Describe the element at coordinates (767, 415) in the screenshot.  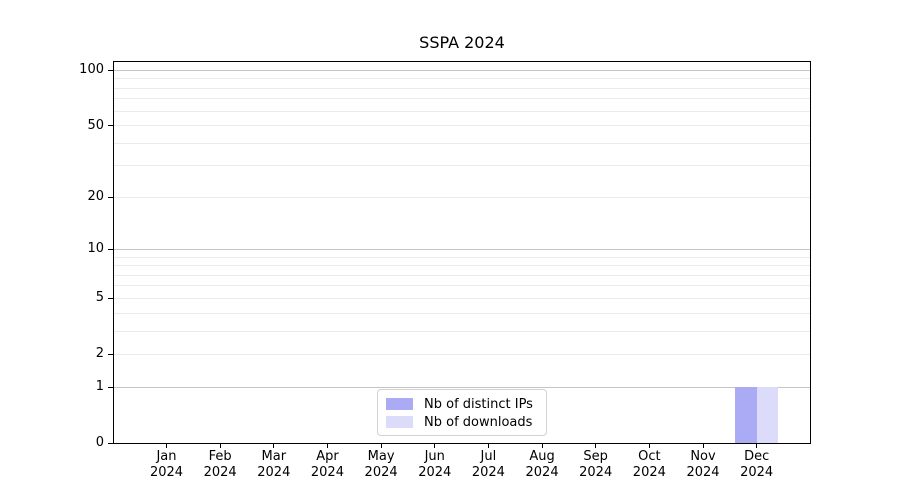
I see `bar-nb-of-downloads-dec` at that location.